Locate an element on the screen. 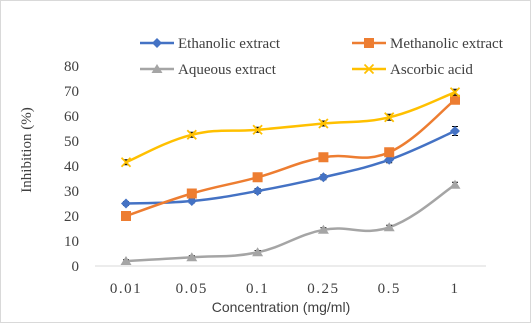 The width and height of the screenshot is (531, 323). x-tick-label: 0.05 is located at coordinates (192, 289).